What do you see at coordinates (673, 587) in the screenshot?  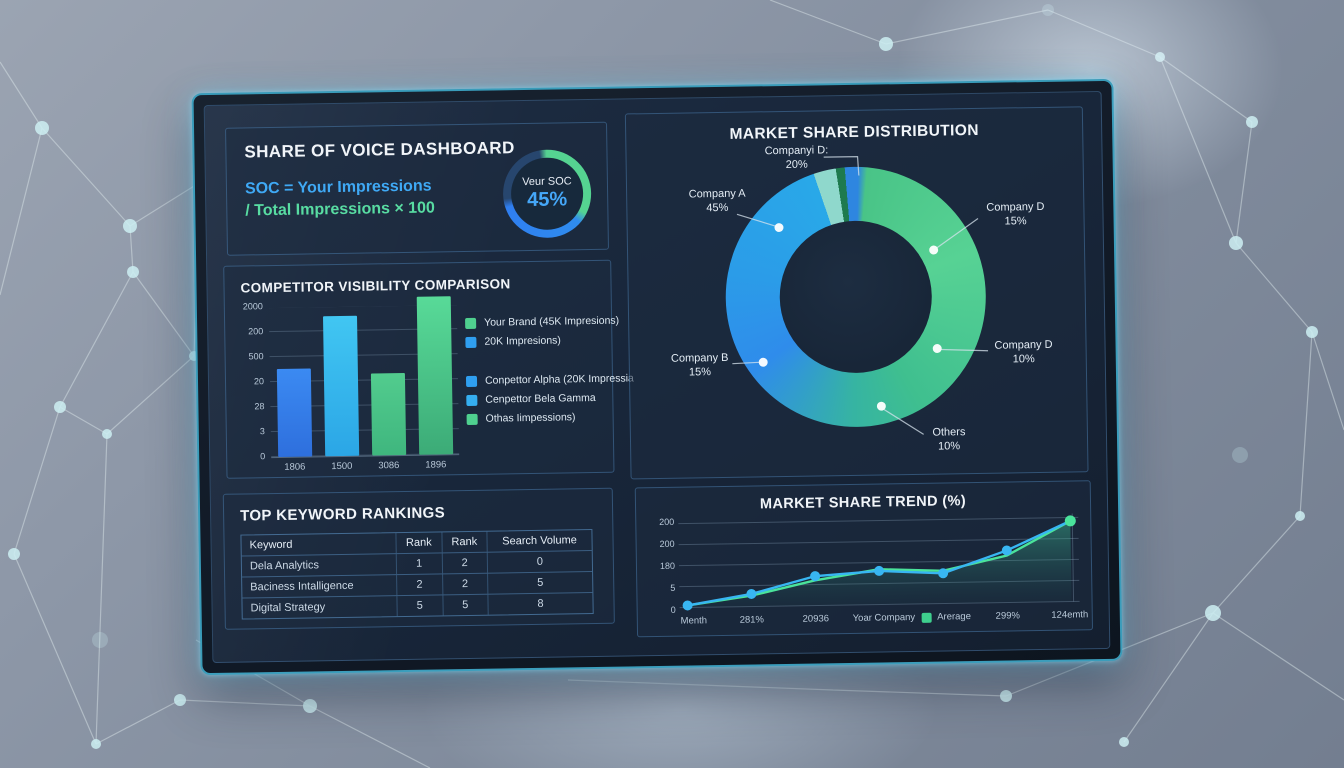 I see `y-tick: 5` at bounding box center [673, 587].